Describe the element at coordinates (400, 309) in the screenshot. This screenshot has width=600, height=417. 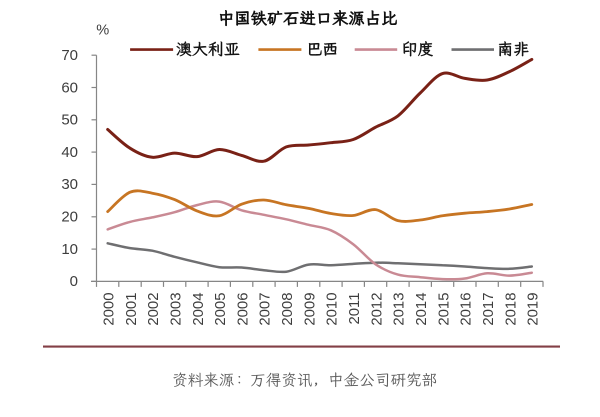
I see `svg-text: 2013` at that location.